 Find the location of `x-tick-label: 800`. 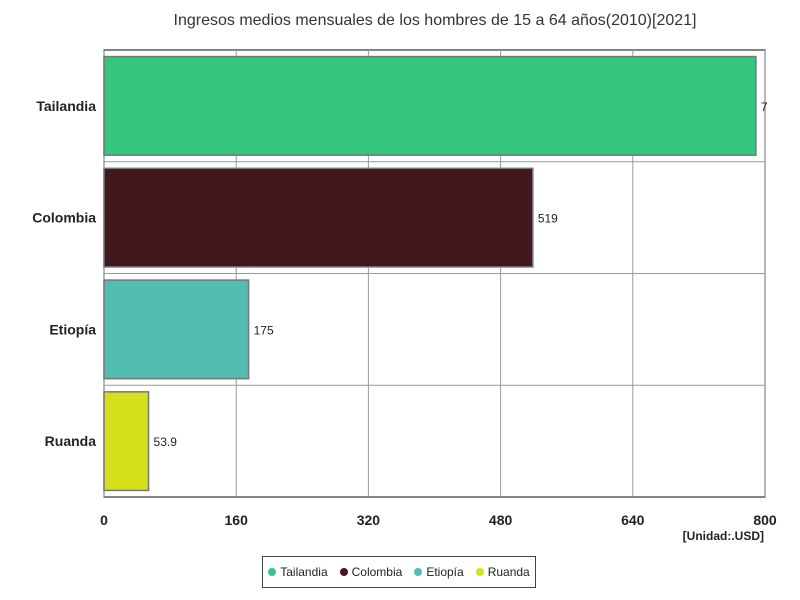

x-tick-label: 800 is located at coordinates (765, 520).